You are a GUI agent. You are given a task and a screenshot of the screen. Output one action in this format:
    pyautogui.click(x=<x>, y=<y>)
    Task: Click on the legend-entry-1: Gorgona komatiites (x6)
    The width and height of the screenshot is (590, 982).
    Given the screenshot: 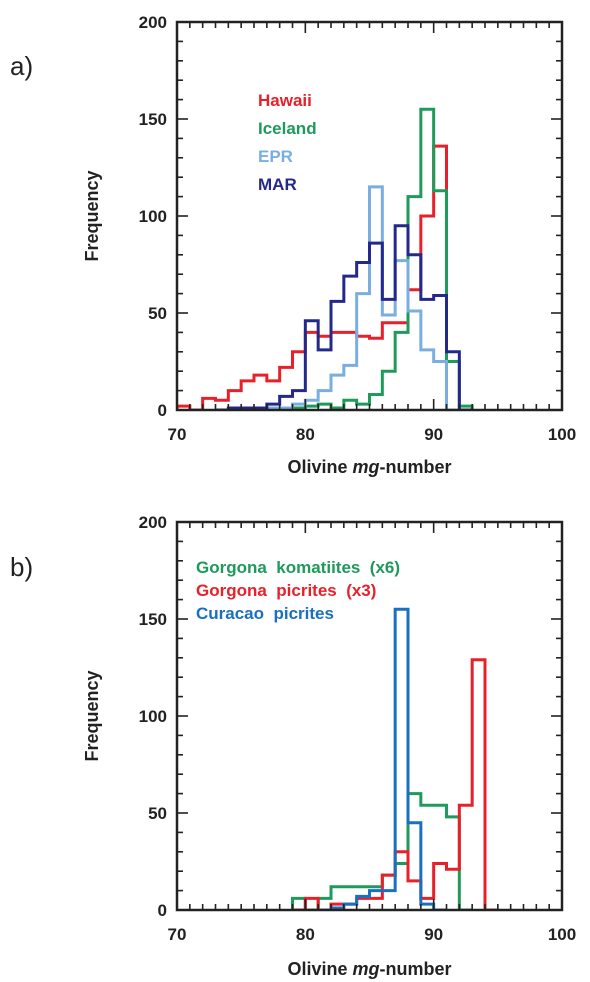 What is the action you would take?
    pyautogui.click(x=298, y=567)
    